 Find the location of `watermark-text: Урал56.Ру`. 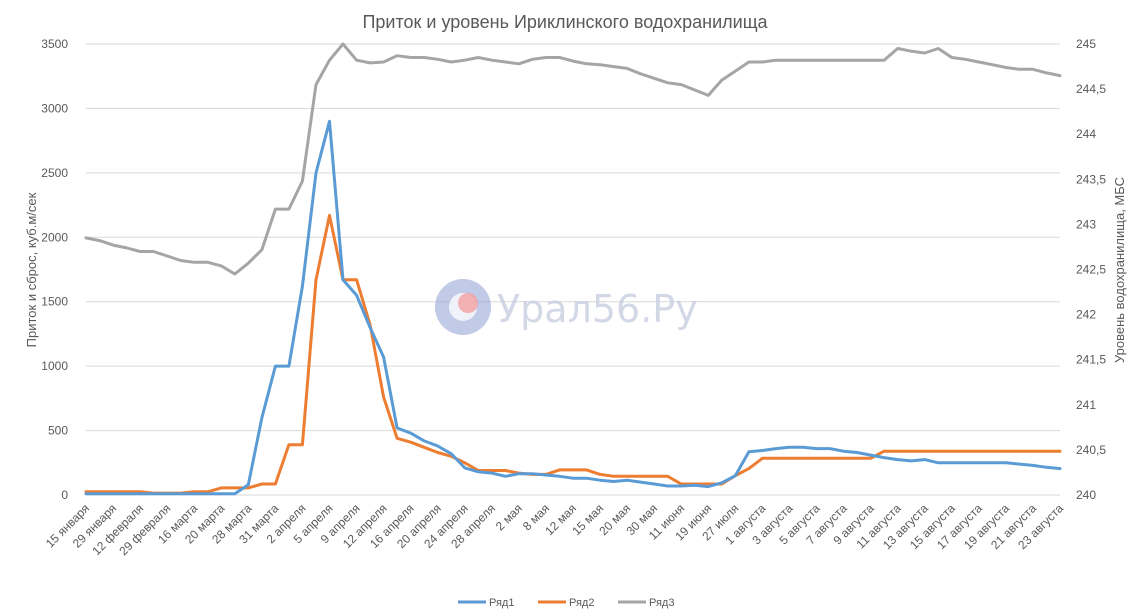

watermark-text: Урал56.Ру is located at coordinates (597, 309).